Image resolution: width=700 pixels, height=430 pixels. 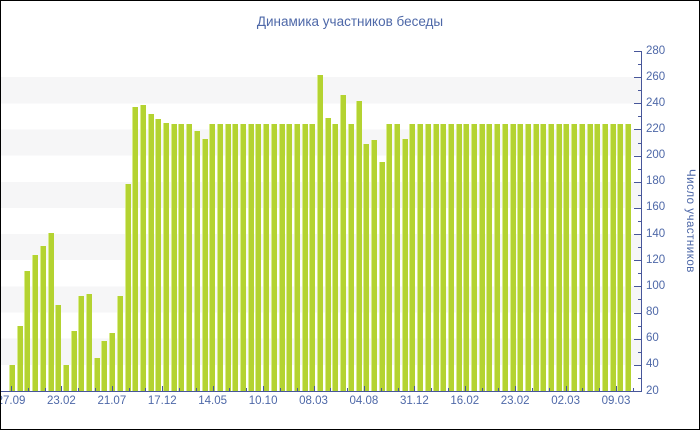 I want to click on x-axis-tick-label: 21.07, so click(x=112, y=401).